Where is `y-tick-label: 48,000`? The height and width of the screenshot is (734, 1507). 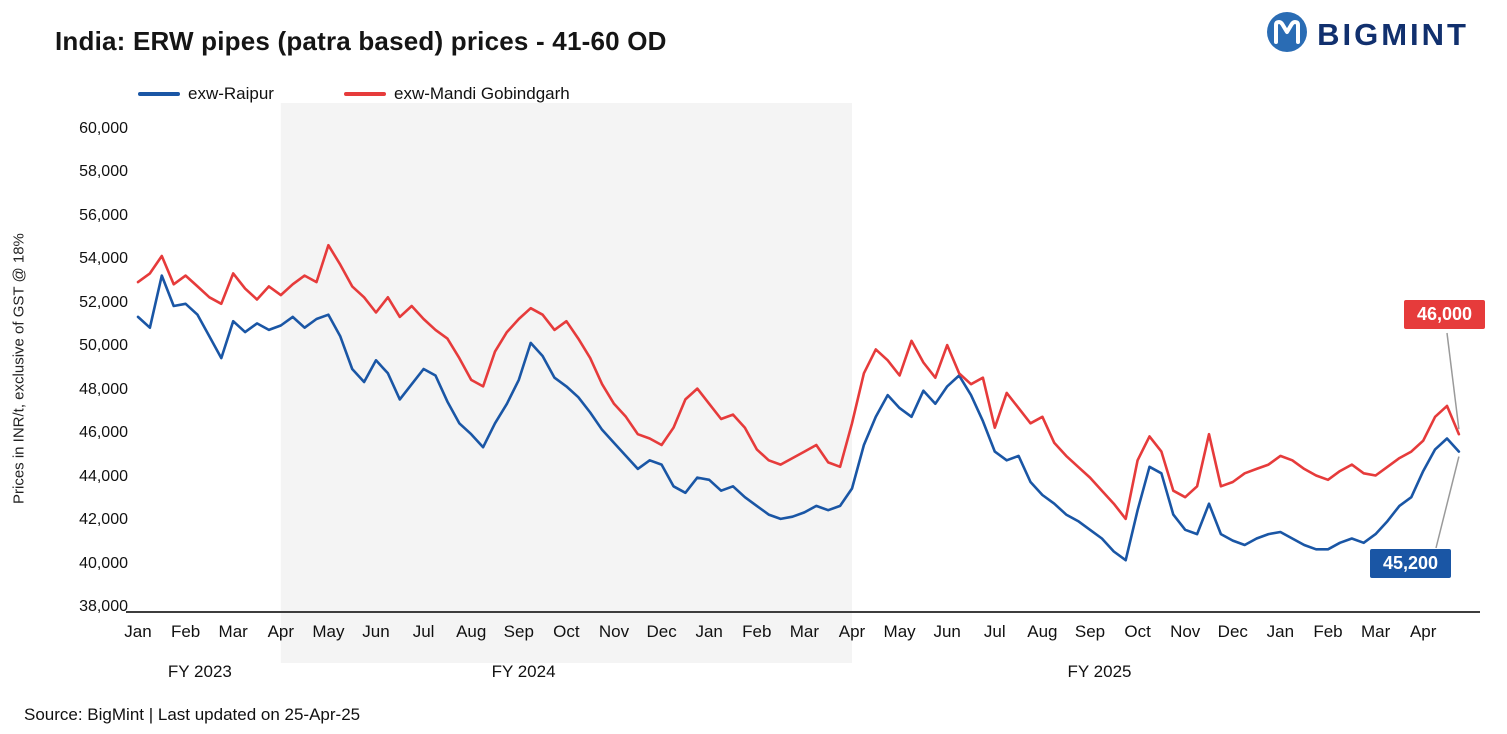 y-tick-label: 48,000 is located at coordinates (103, 389).